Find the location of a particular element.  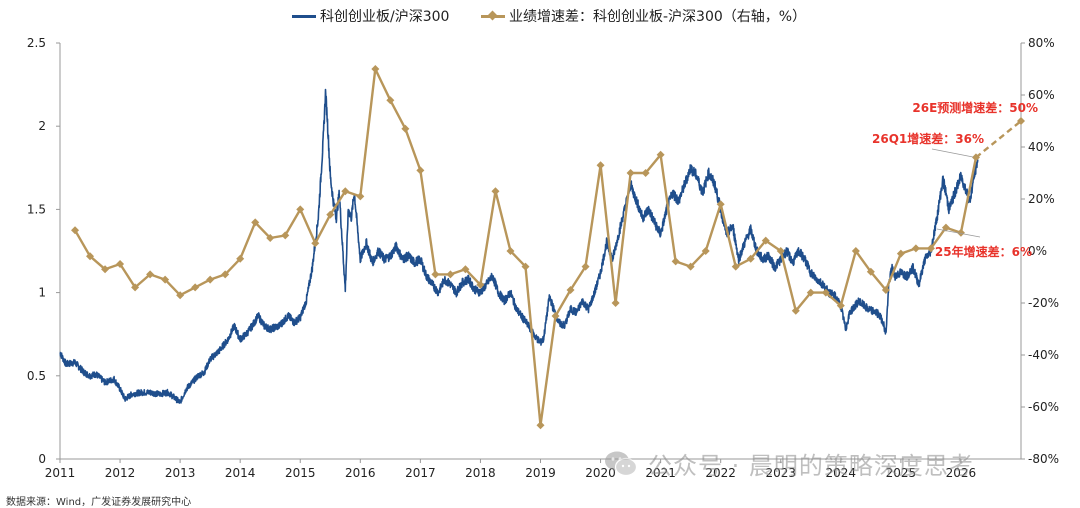

x-tick-label: 2017 is located at coordinates (420, 473).